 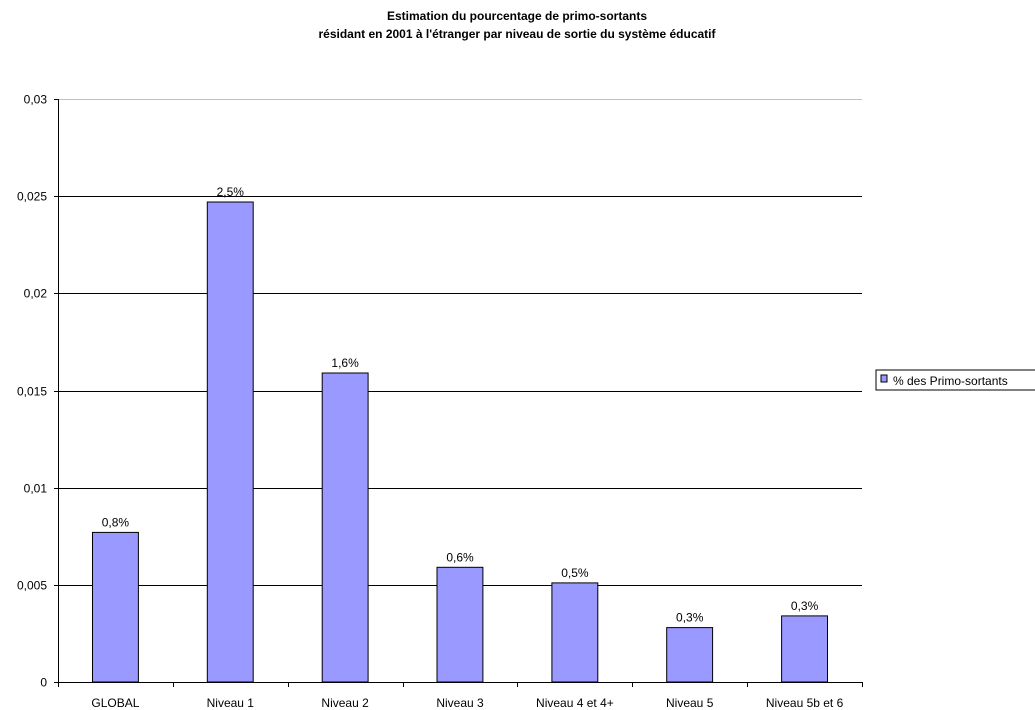 What do you see at coordinates (116, 522) in the screenshot?
I see `data-label: 0,8%` at bounding box center [116, 522].